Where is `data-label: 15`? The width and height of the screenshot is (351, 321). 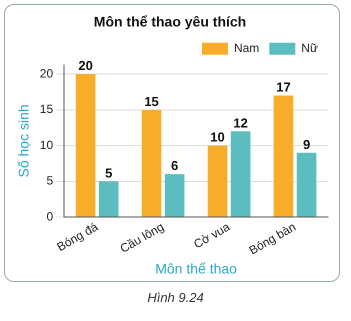
data-label: 15 is located at coordinates (151, 101).